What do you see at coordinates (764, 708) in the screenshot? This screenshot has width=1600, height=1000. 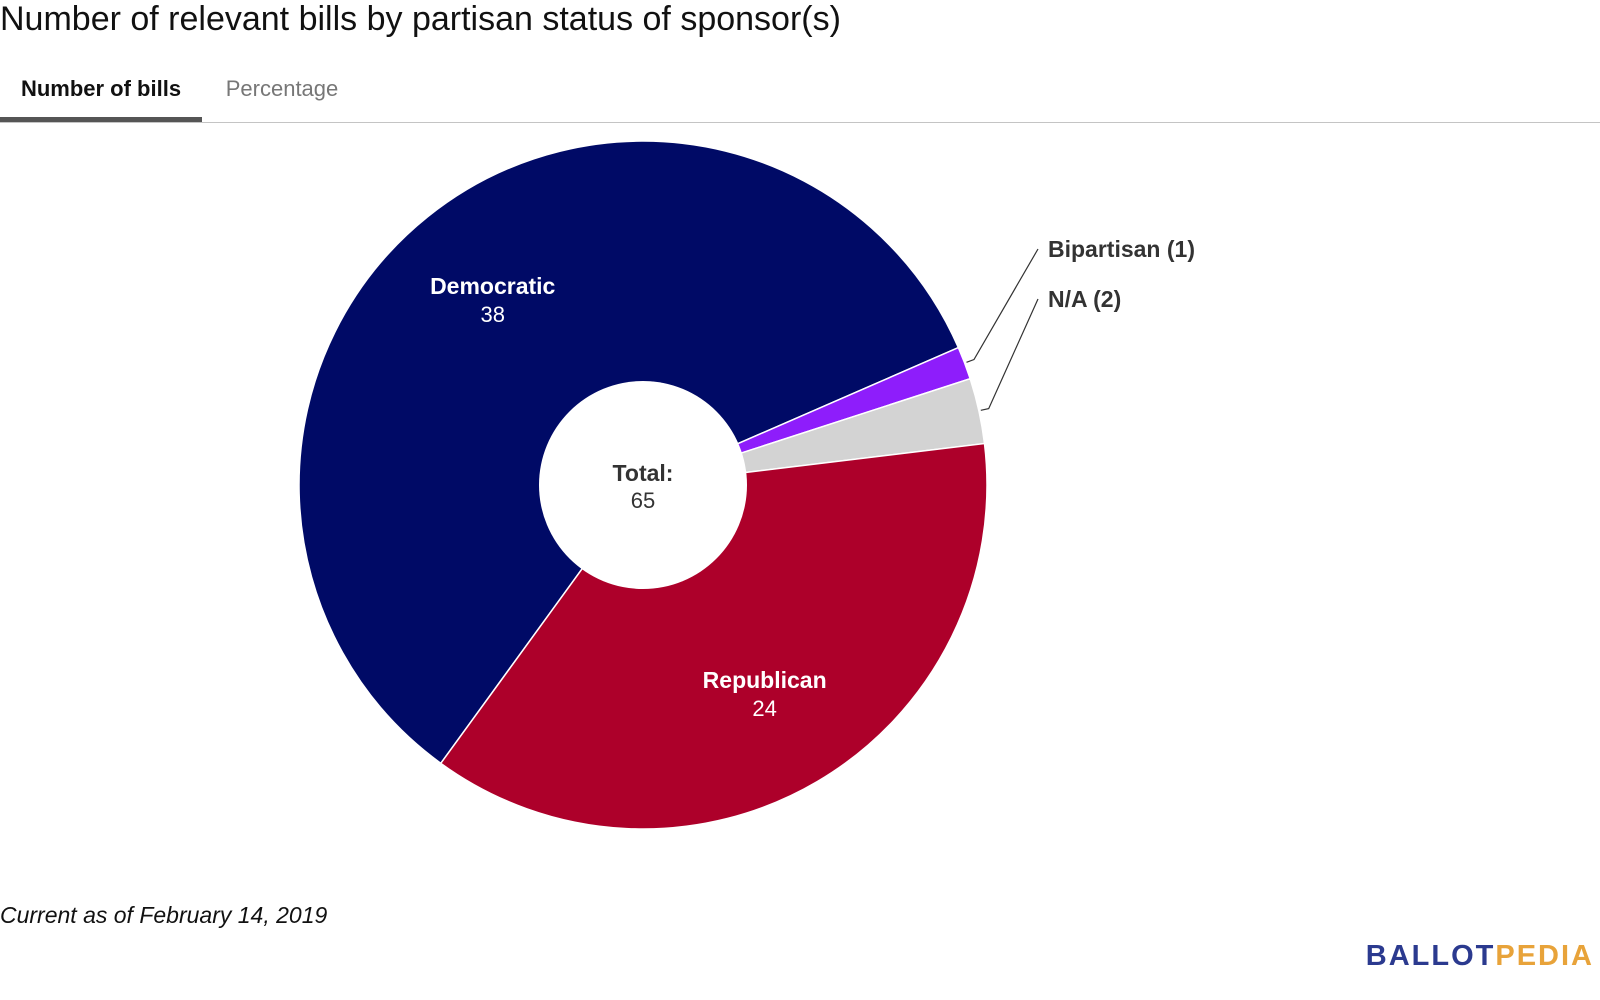 I see `slice-value-republican: 24` at bounding box center [764, 708].